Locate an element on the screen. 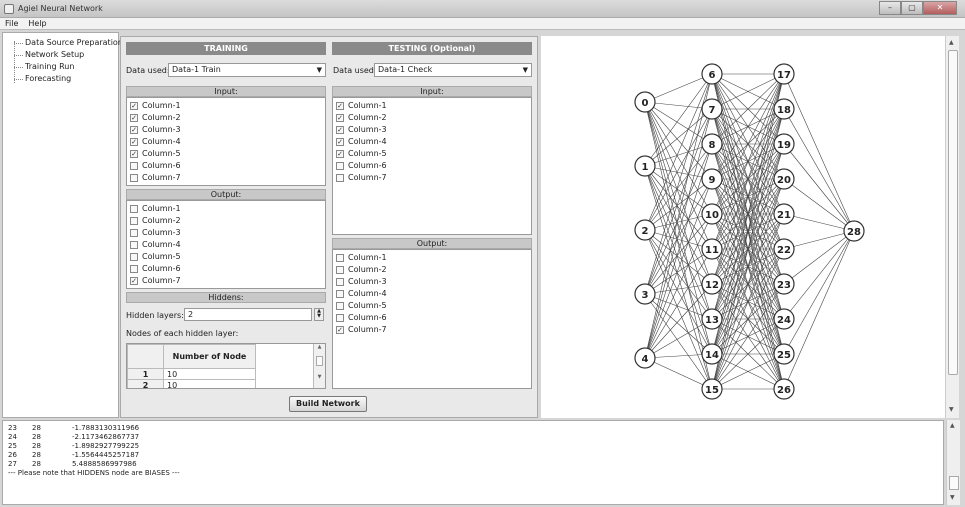 The width and height of the screenshot is (965, 507). checkbox-label: Column-4 is located at coordinates (161, 141).